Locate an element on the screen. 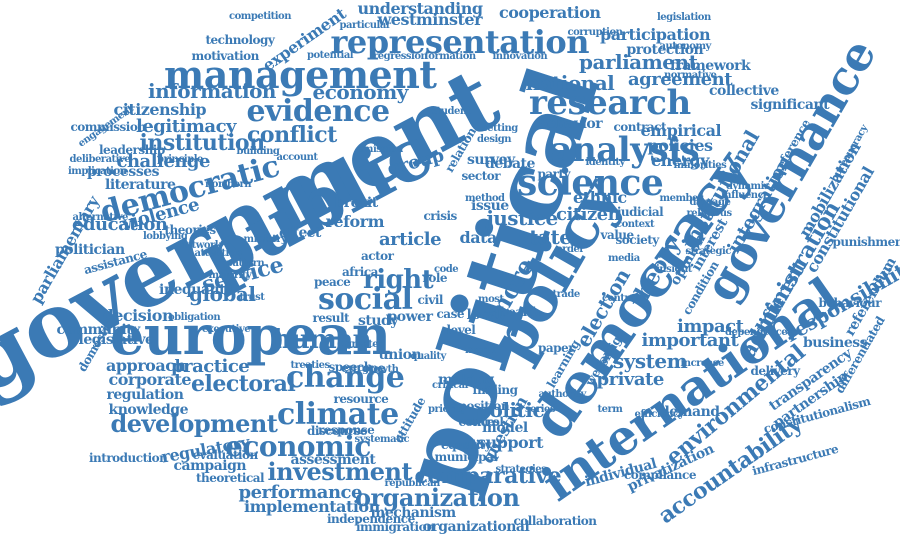 The width and height of the screenshot is (900, 534). word-commission: commission is located at coordinates (108, 127).